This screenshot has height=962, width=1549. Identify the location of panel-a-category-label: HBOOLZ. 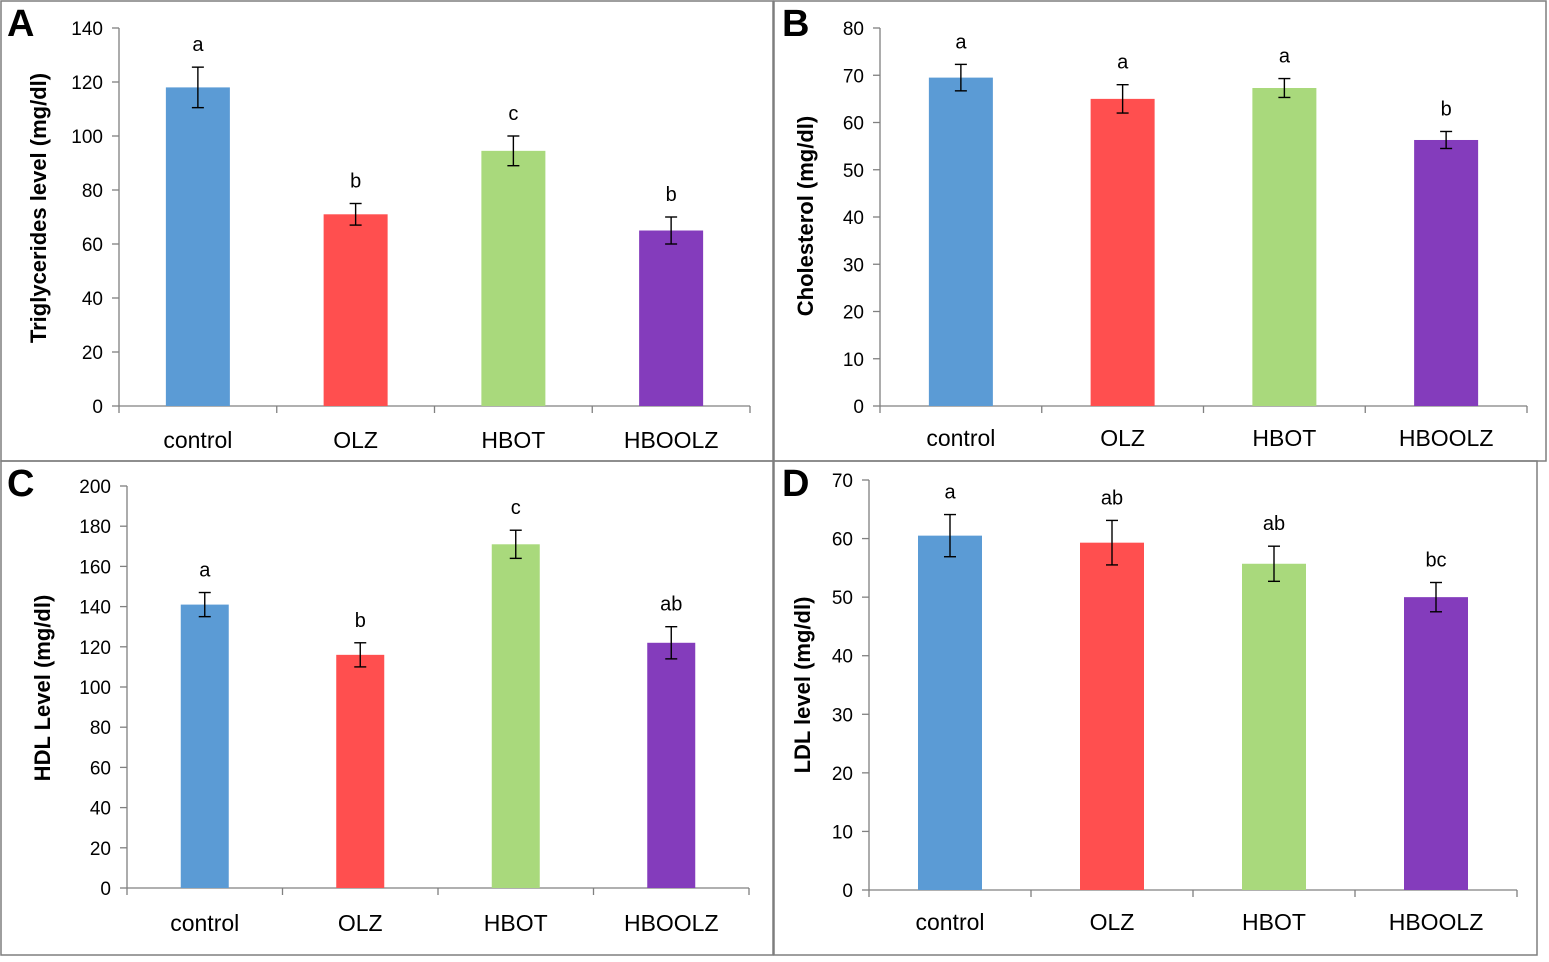
(671, 440).